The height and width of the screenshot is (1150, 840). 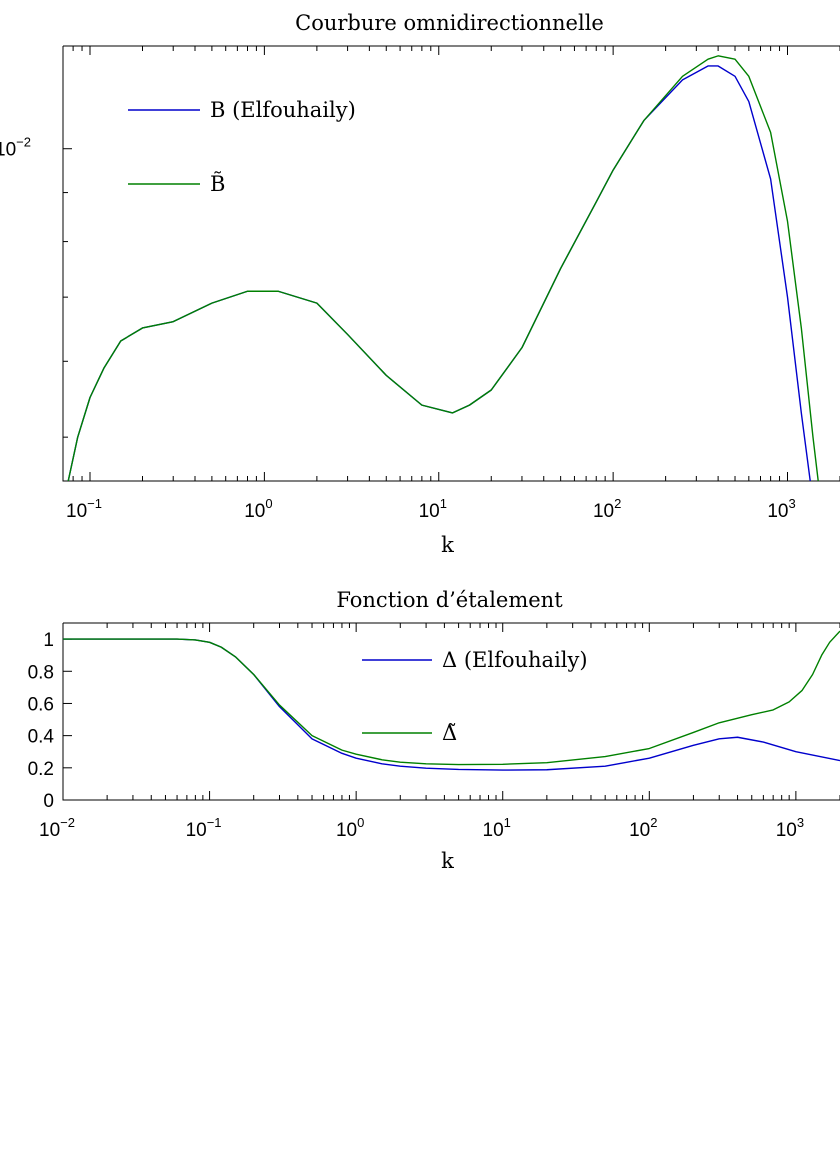 I want to click on x-tick-label-exponent: −2, so click(x=67, y=822).